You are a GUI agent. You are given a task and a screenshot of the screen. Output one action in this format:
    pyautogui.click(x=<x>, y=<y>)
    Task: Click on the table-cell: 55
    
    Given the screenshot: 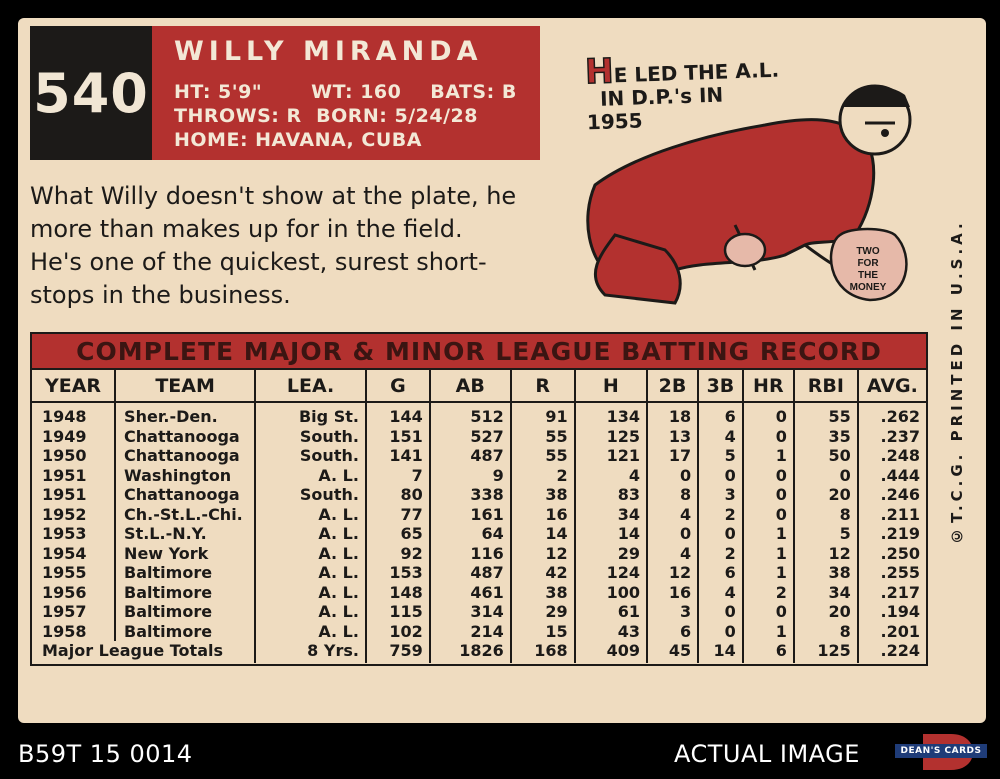 What is the action you would take?
    pyautogui.click(x=826, y=414)
    